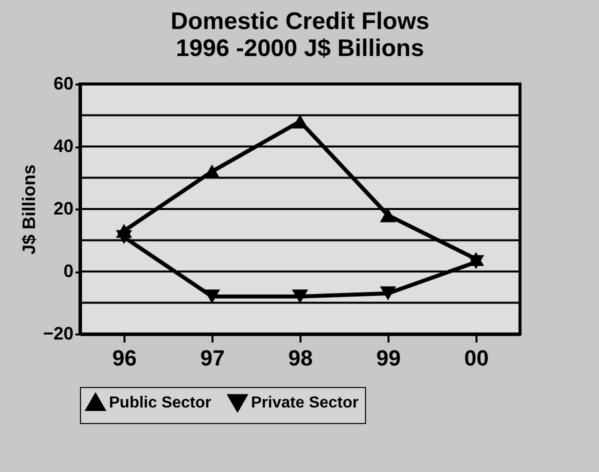 This screenshot has width=599, height=472. I want to click on x-tick-label: 97, so click(212, 358).